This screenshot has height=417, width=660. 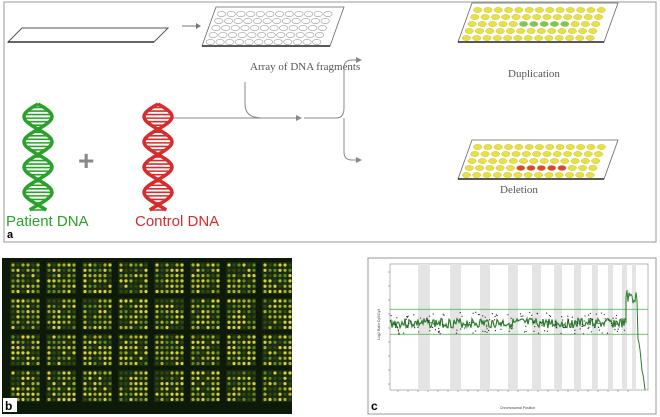 What do you see at coordinates (8, 406) in the screenshot?
I see `panel-b-label: b` at bounding box center [8, 406].